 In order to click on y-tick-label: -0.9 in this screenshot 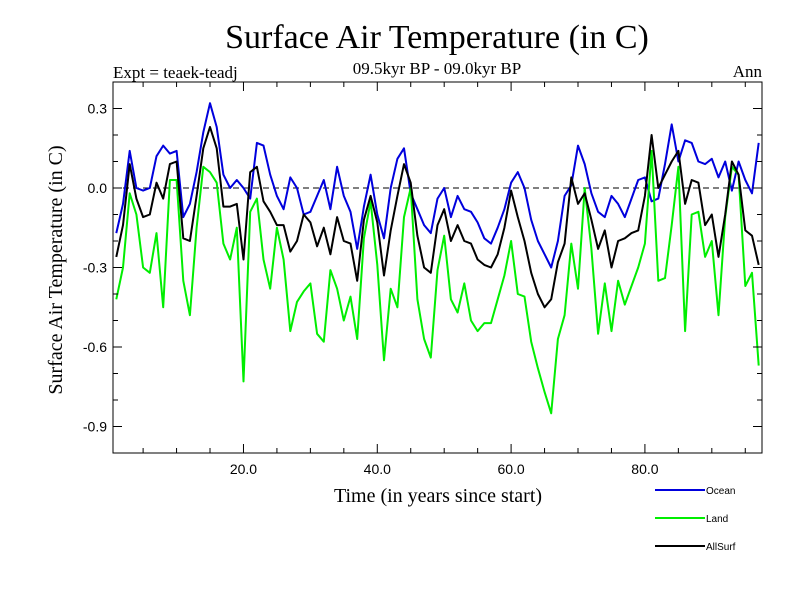, I will do `click(95, 427)`.